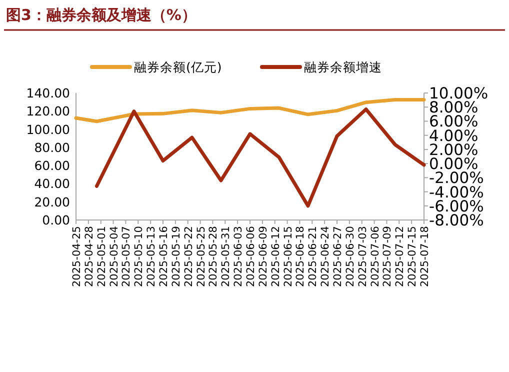 This screenshot has width=509, height=372. I want to click on y-tick-label: 120.00, so click(48, 111).